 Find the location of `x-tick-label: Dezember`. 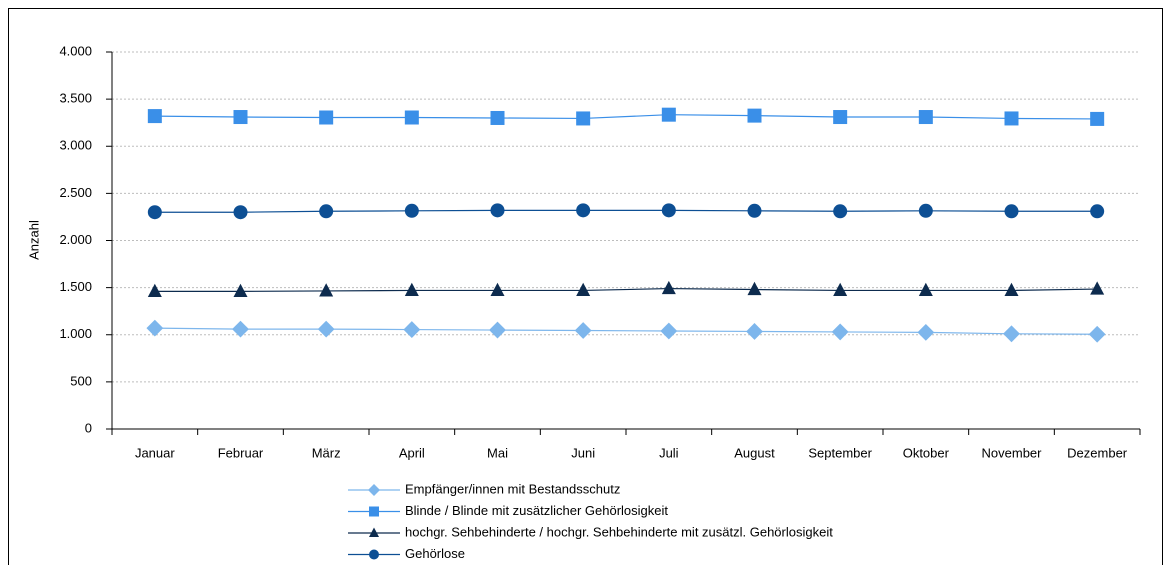

x-tick-label: Dezember is located at coordinates (1097, 452).